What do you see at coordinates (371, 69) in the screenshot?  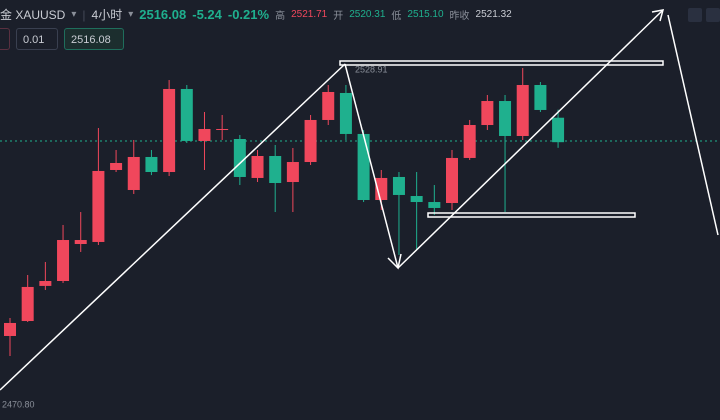 I see `max-label: 2528.91` at bounding box center [371, 69].